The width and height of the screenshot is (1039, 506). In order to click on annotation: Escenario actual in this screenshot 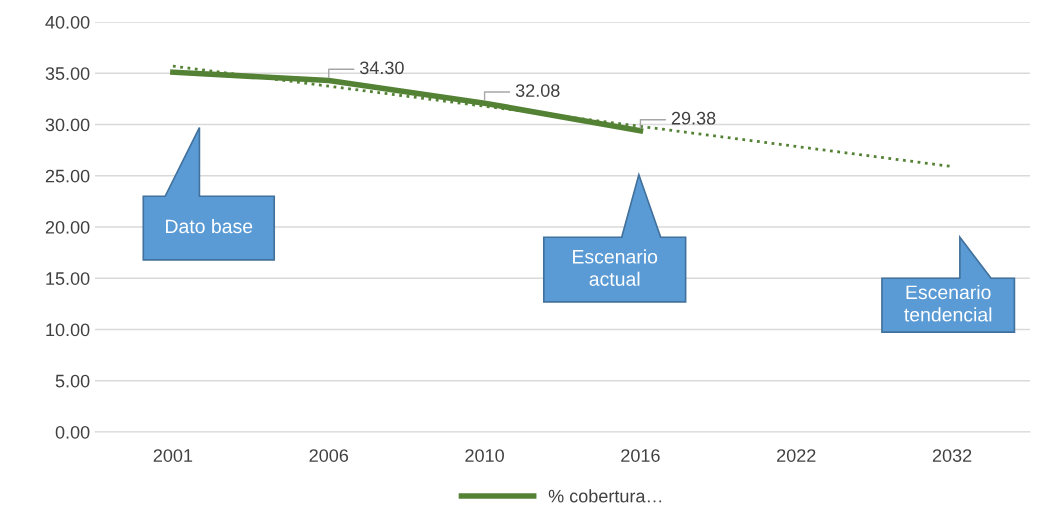, I will do `click(615, 267)`.